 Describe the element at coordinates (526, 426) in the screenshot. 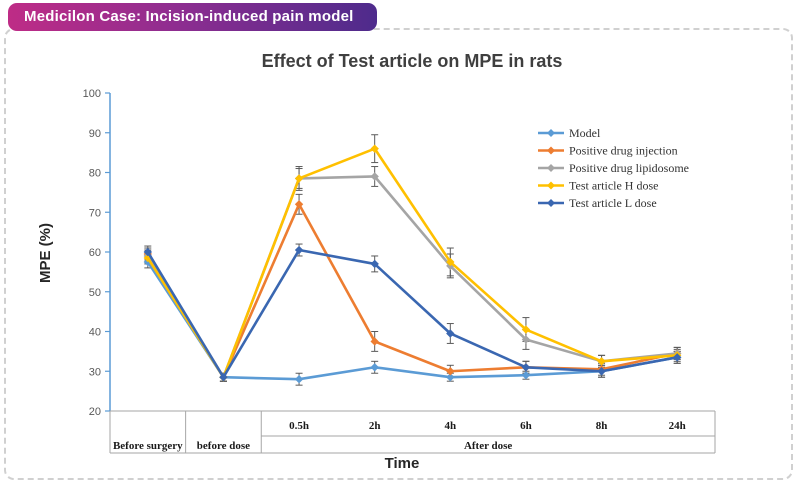

I see `x-tick-label: 6h` at that location.